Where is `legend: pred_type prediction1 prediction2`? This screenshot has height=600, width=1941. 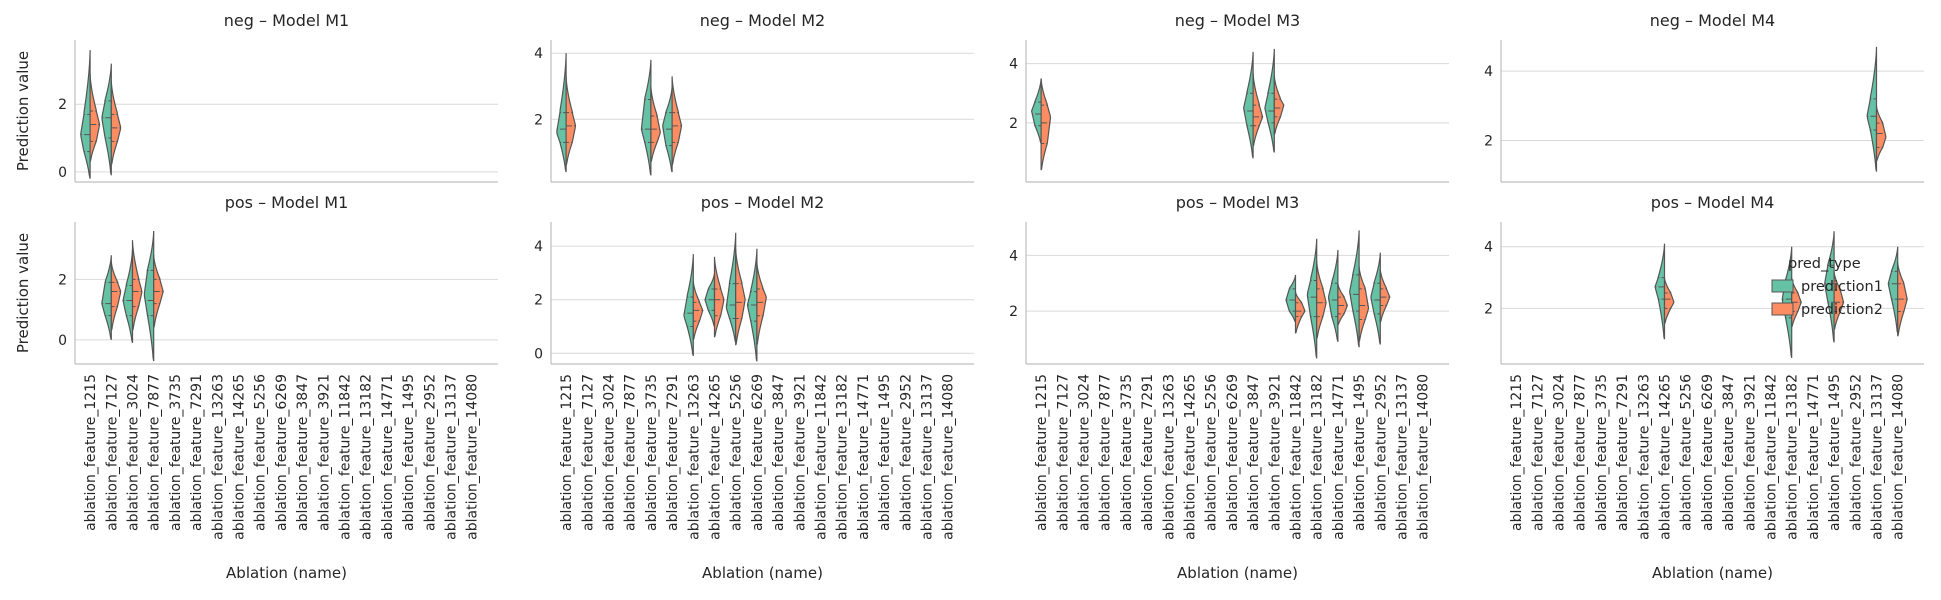
legend: pred_type prediction1 prediction2 is located at coordinates (1827, 287).